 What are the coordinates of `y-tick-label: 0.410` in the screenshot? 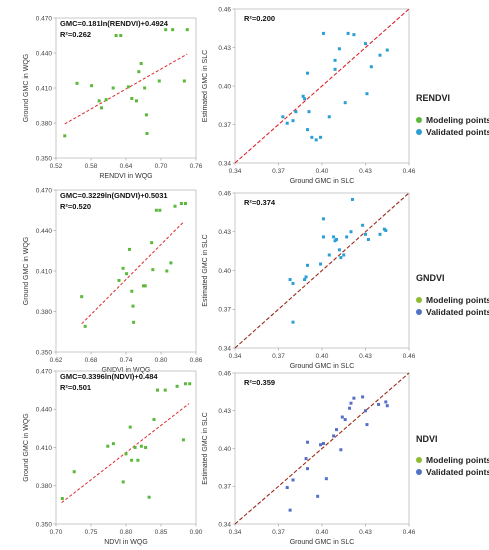 It's located at (44, 448).